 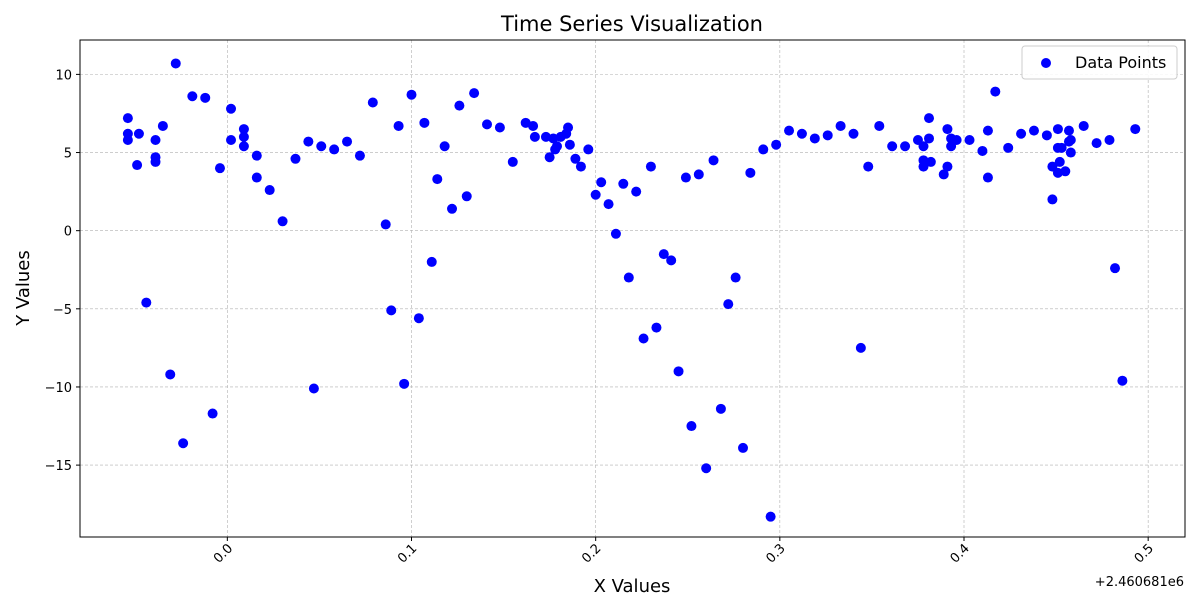 What do you see at coordinates (775, 553) in the screenshot?
I see `x-tick-label: 0.3` at bounding box center [775, 553].